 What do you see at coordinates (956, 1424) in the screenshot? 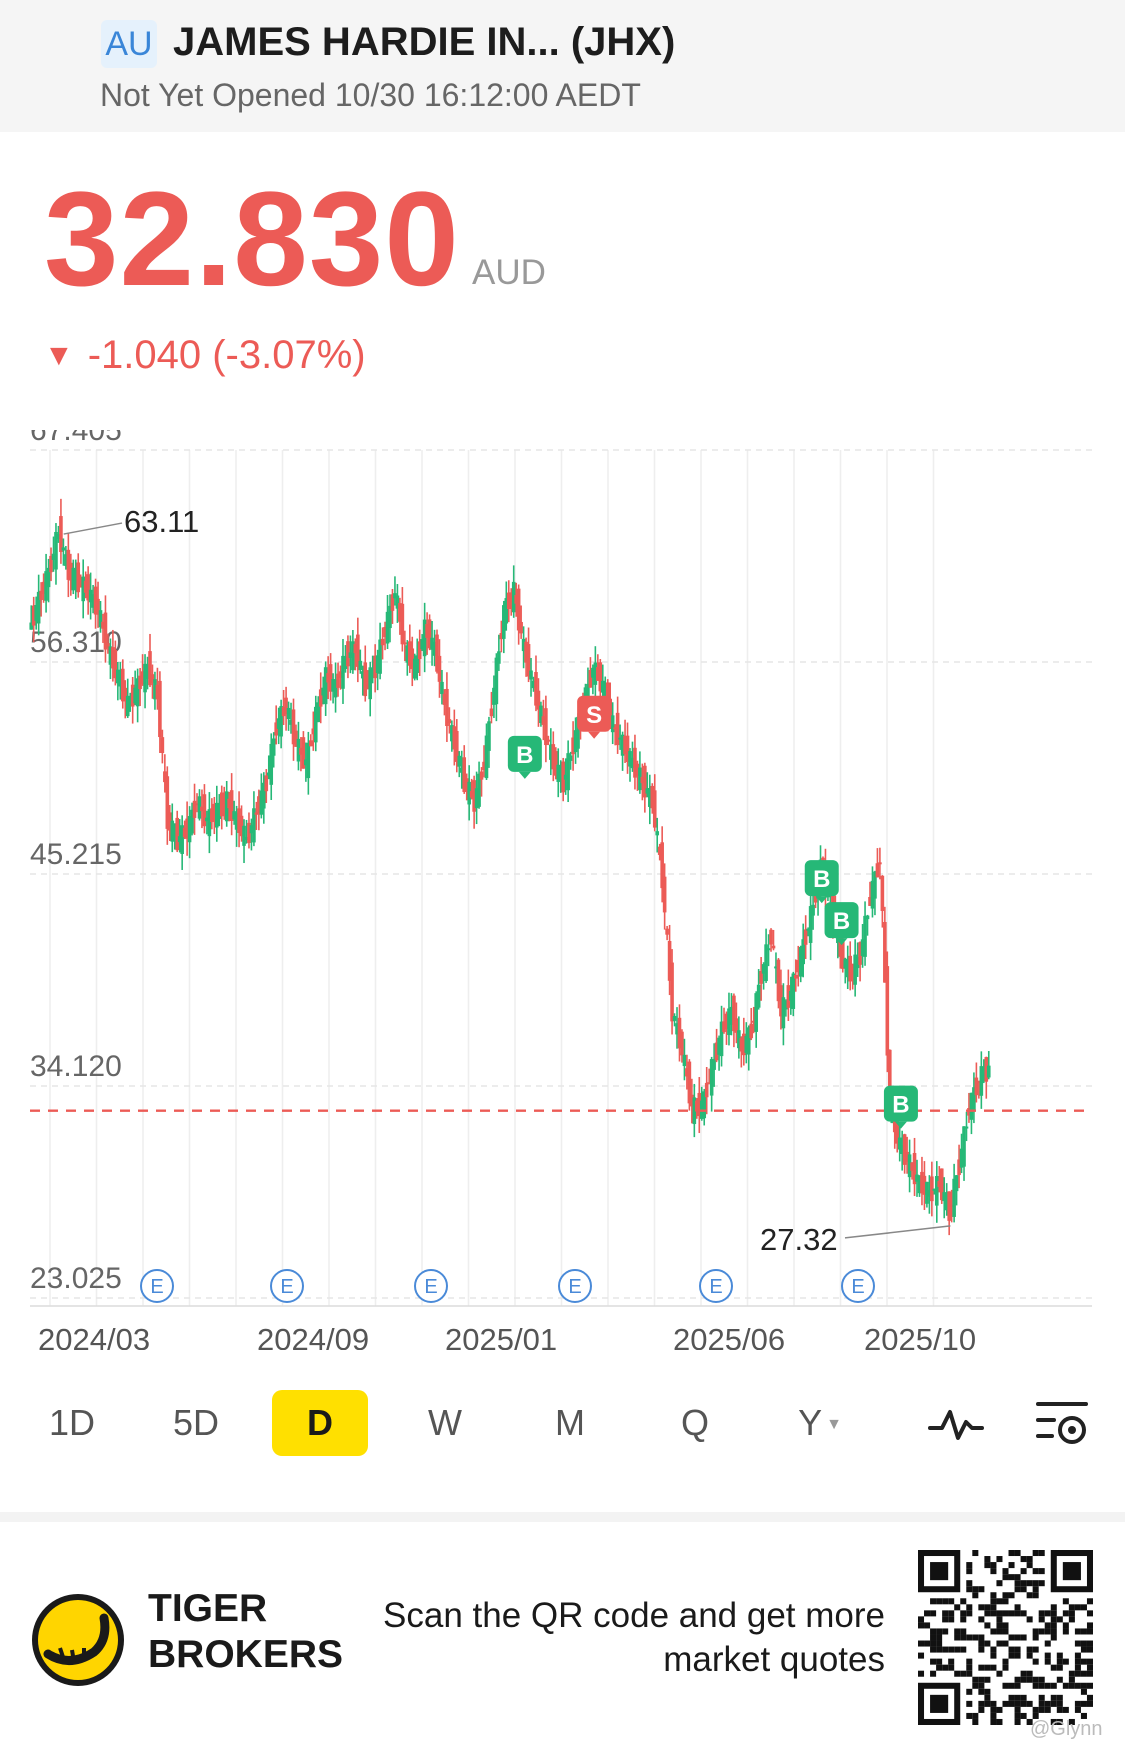
I see `indicator-icon` at bounding box center [956, 1424].